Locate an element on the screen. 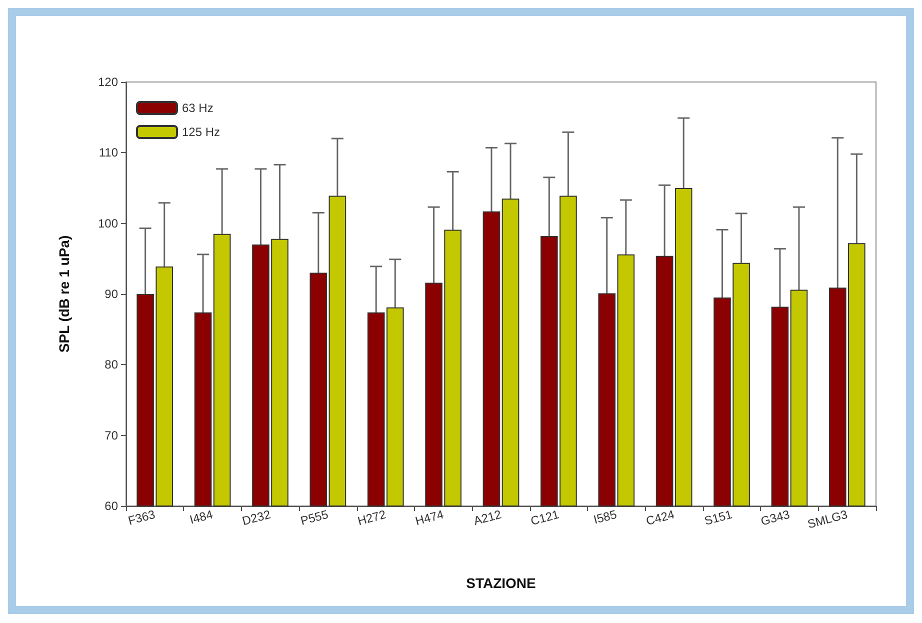 The height and width of the screenshot is (623, 922). y-axis-title: SPL (dB re 1 uPa) is located at coordinates (64, 294).